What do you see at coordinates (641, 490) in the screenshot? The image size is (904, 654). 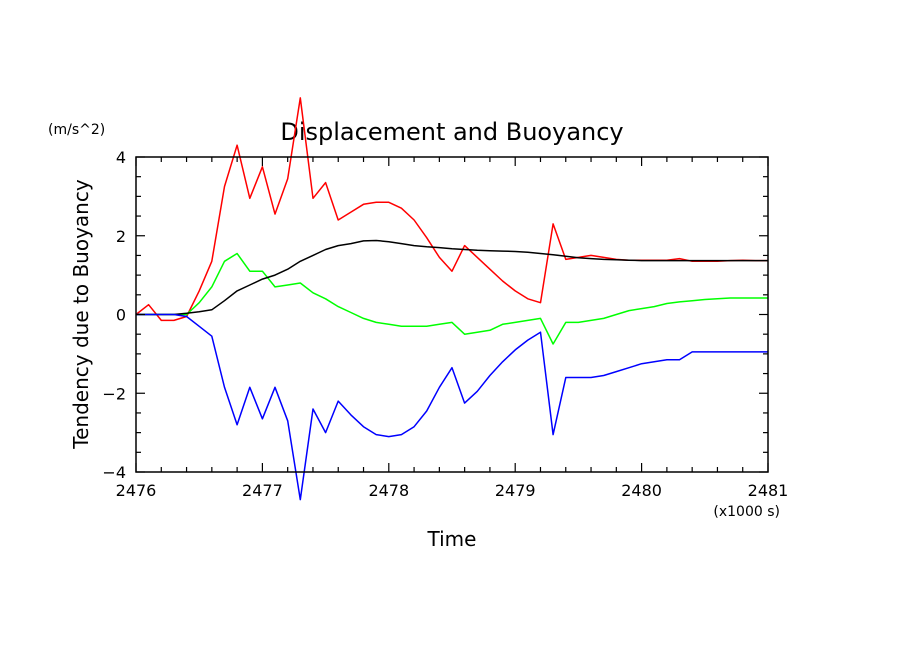 I see `x-tick-label: 2480` at bounding box center [641, 490].